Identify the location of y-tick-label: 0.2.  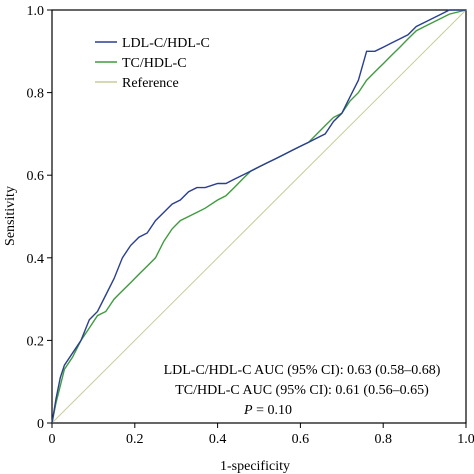
(36, 341).